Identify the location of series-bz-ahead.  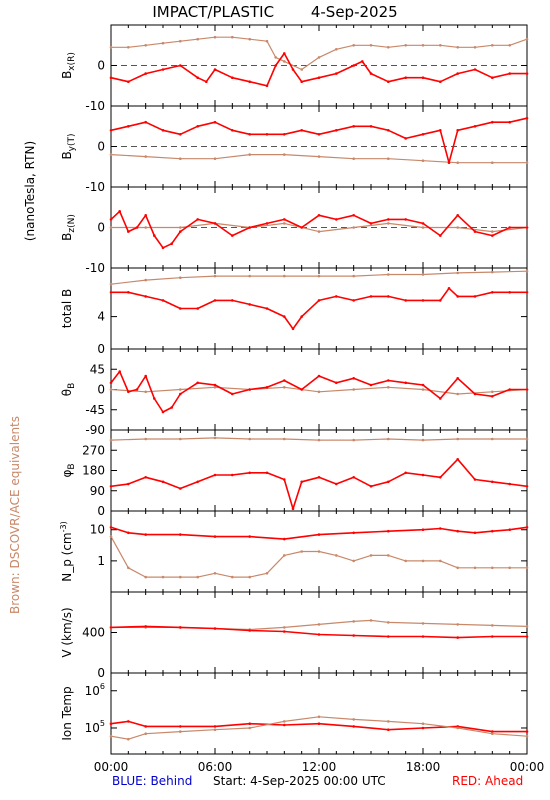
(318, 229).